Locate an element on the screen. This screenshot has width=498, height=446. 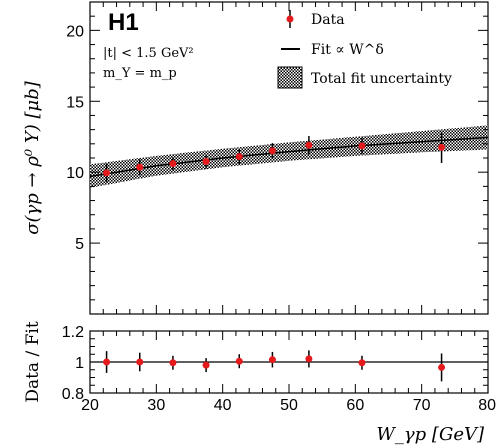
fit-line is located at coordinates (289, 157).